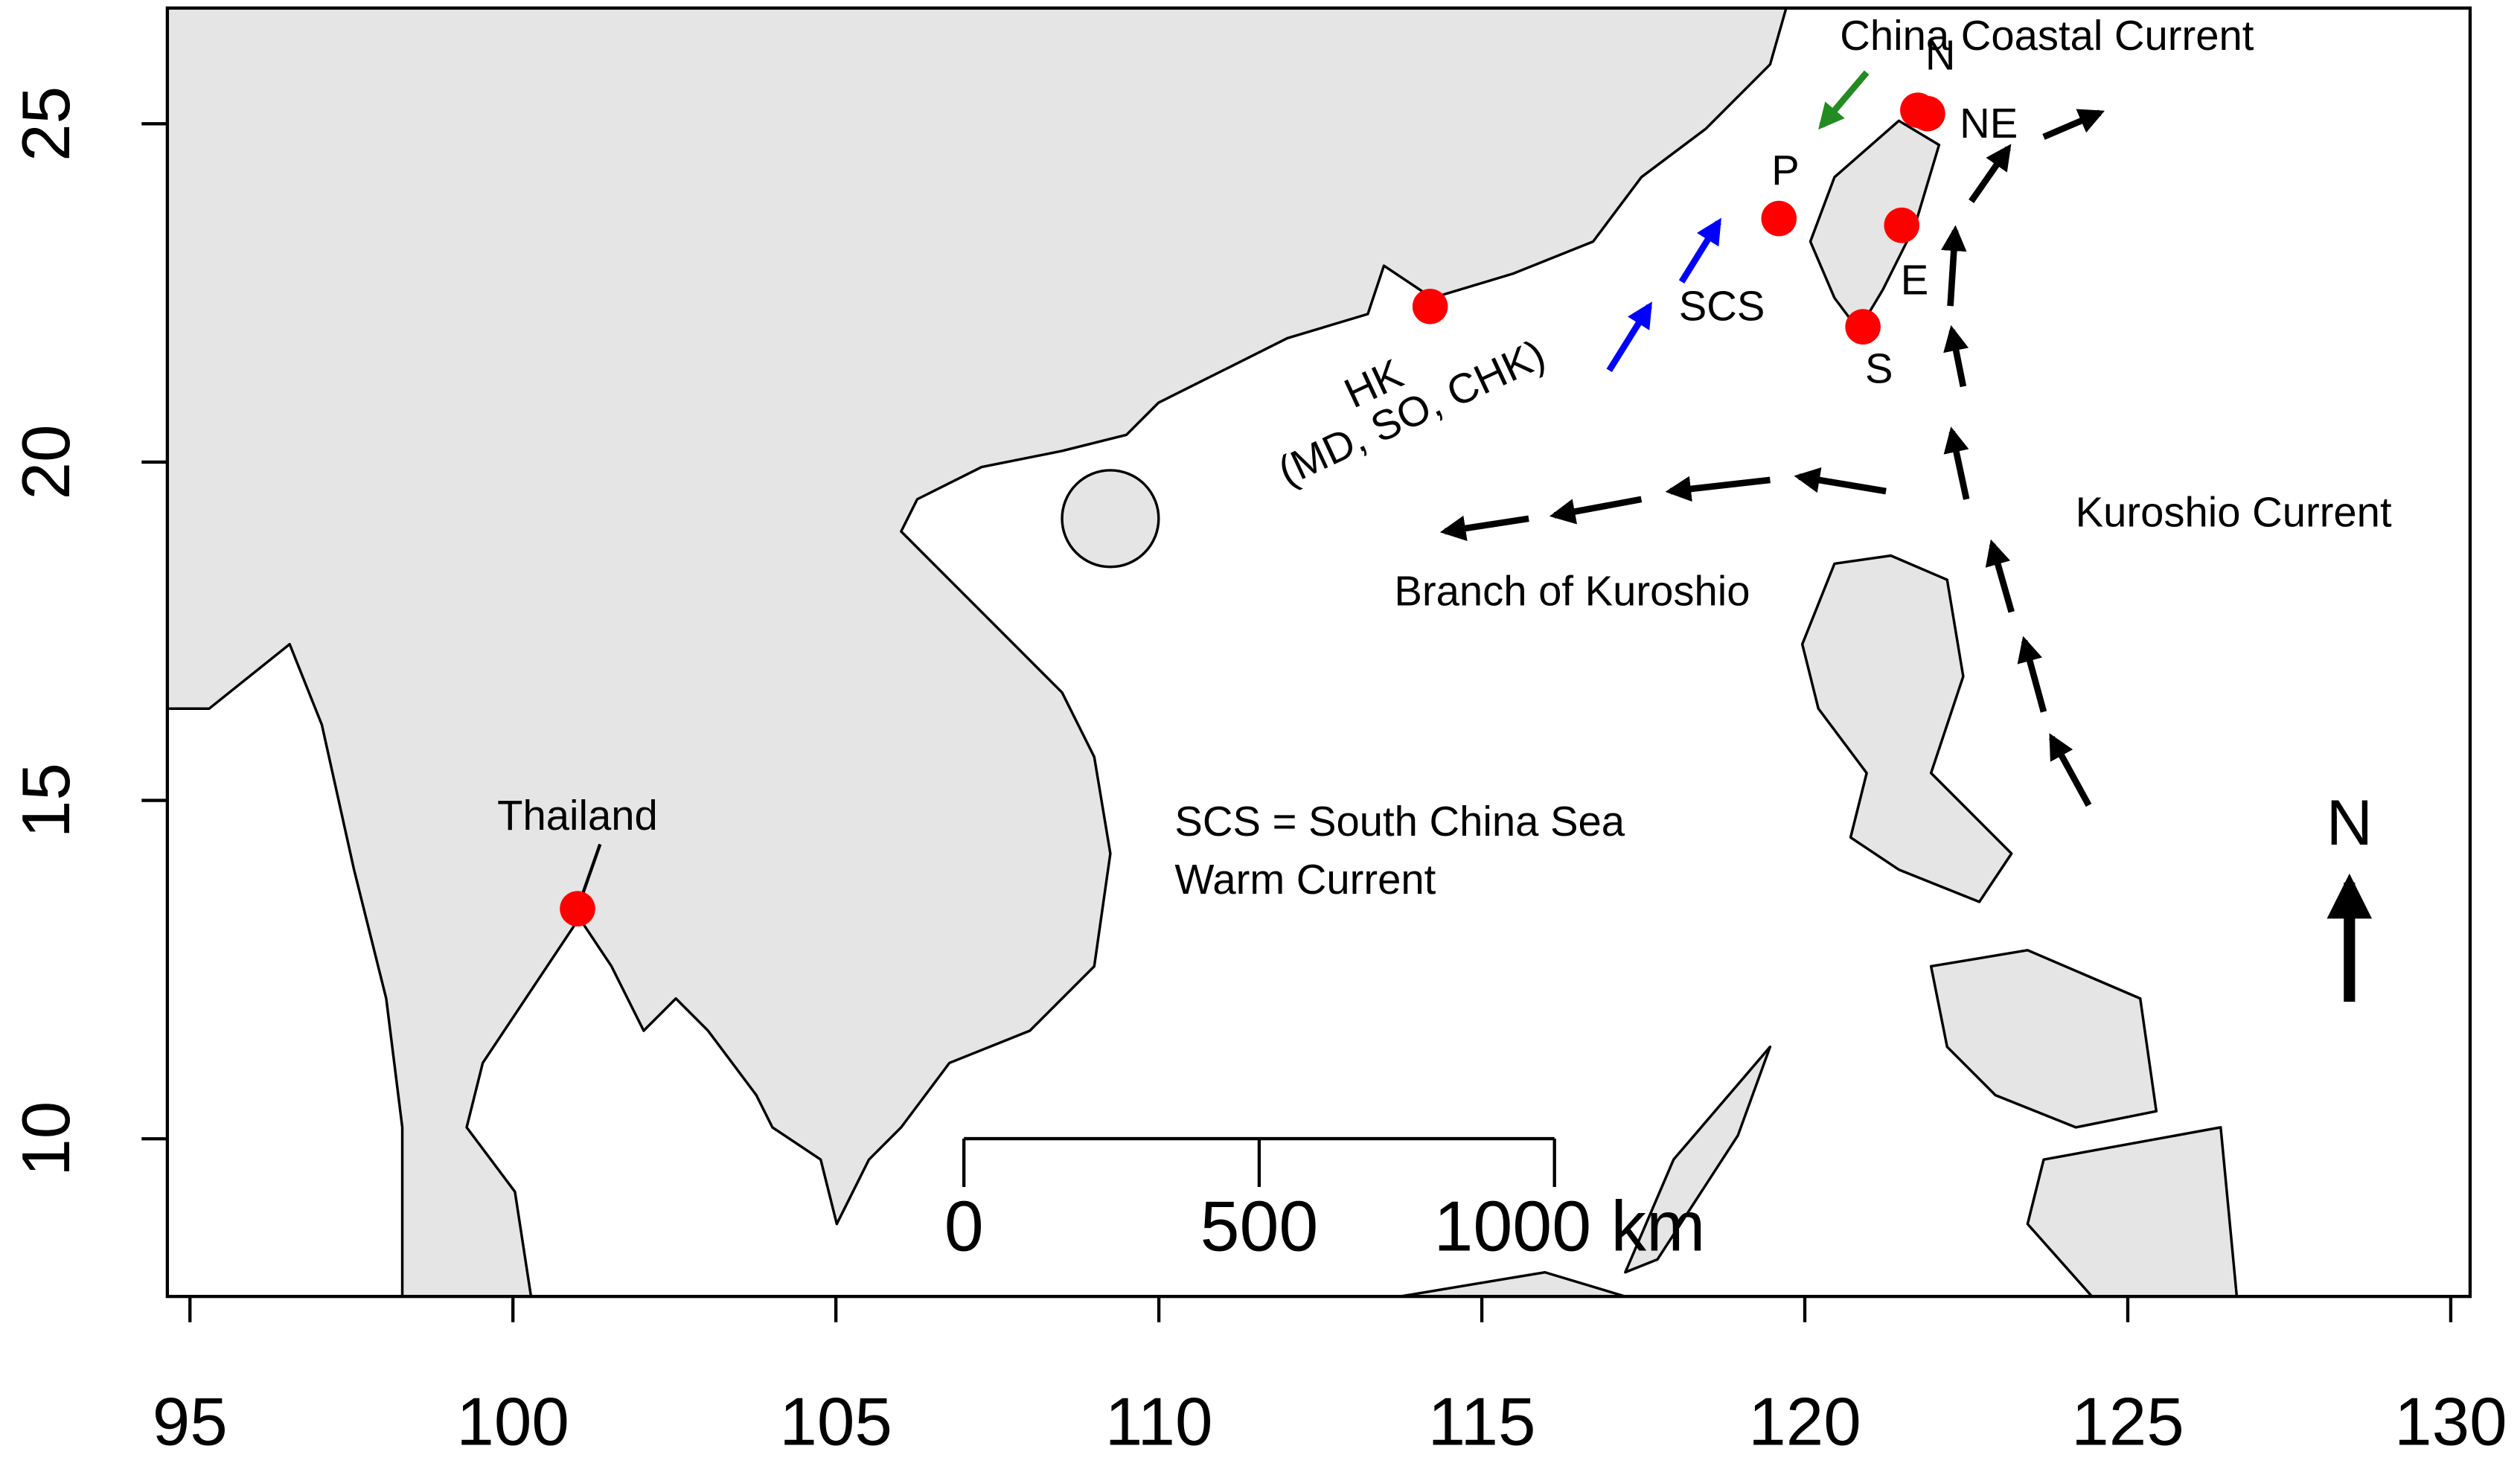  I want to click on x-tick-label: 125, so click(2127, 1421).